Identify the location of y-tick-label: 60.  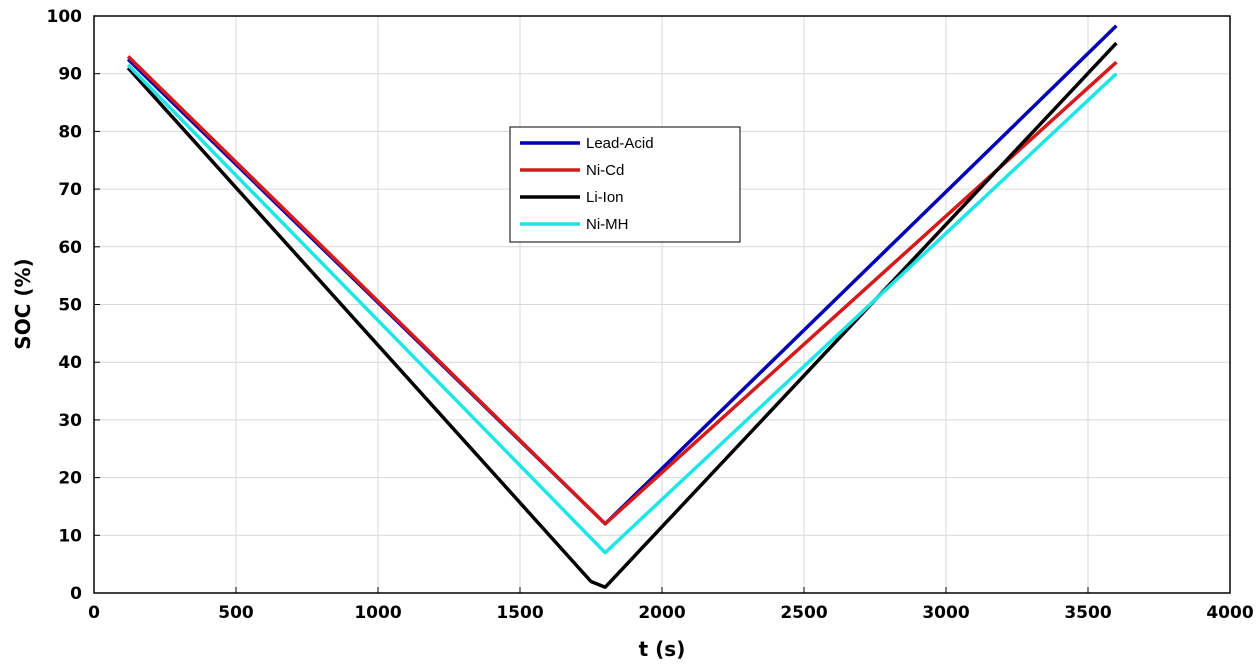
(70, 248).